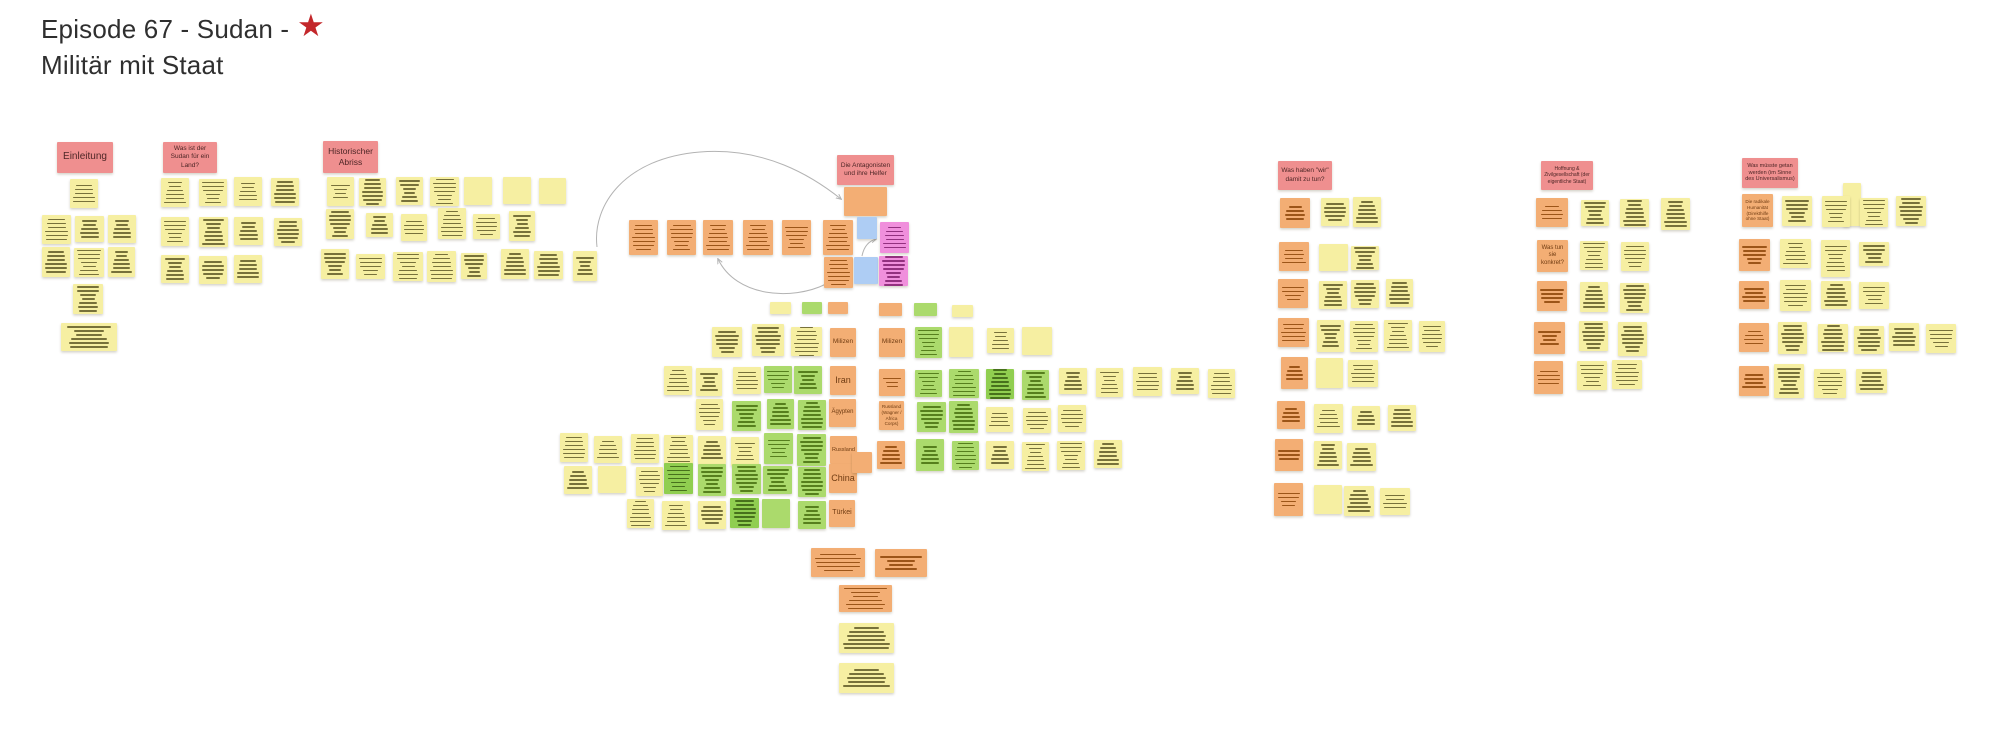 This screenshot has width=2000, height=741. I want to click on label-note: Russland (Wagner / Africa Corps), so click(891, 415).